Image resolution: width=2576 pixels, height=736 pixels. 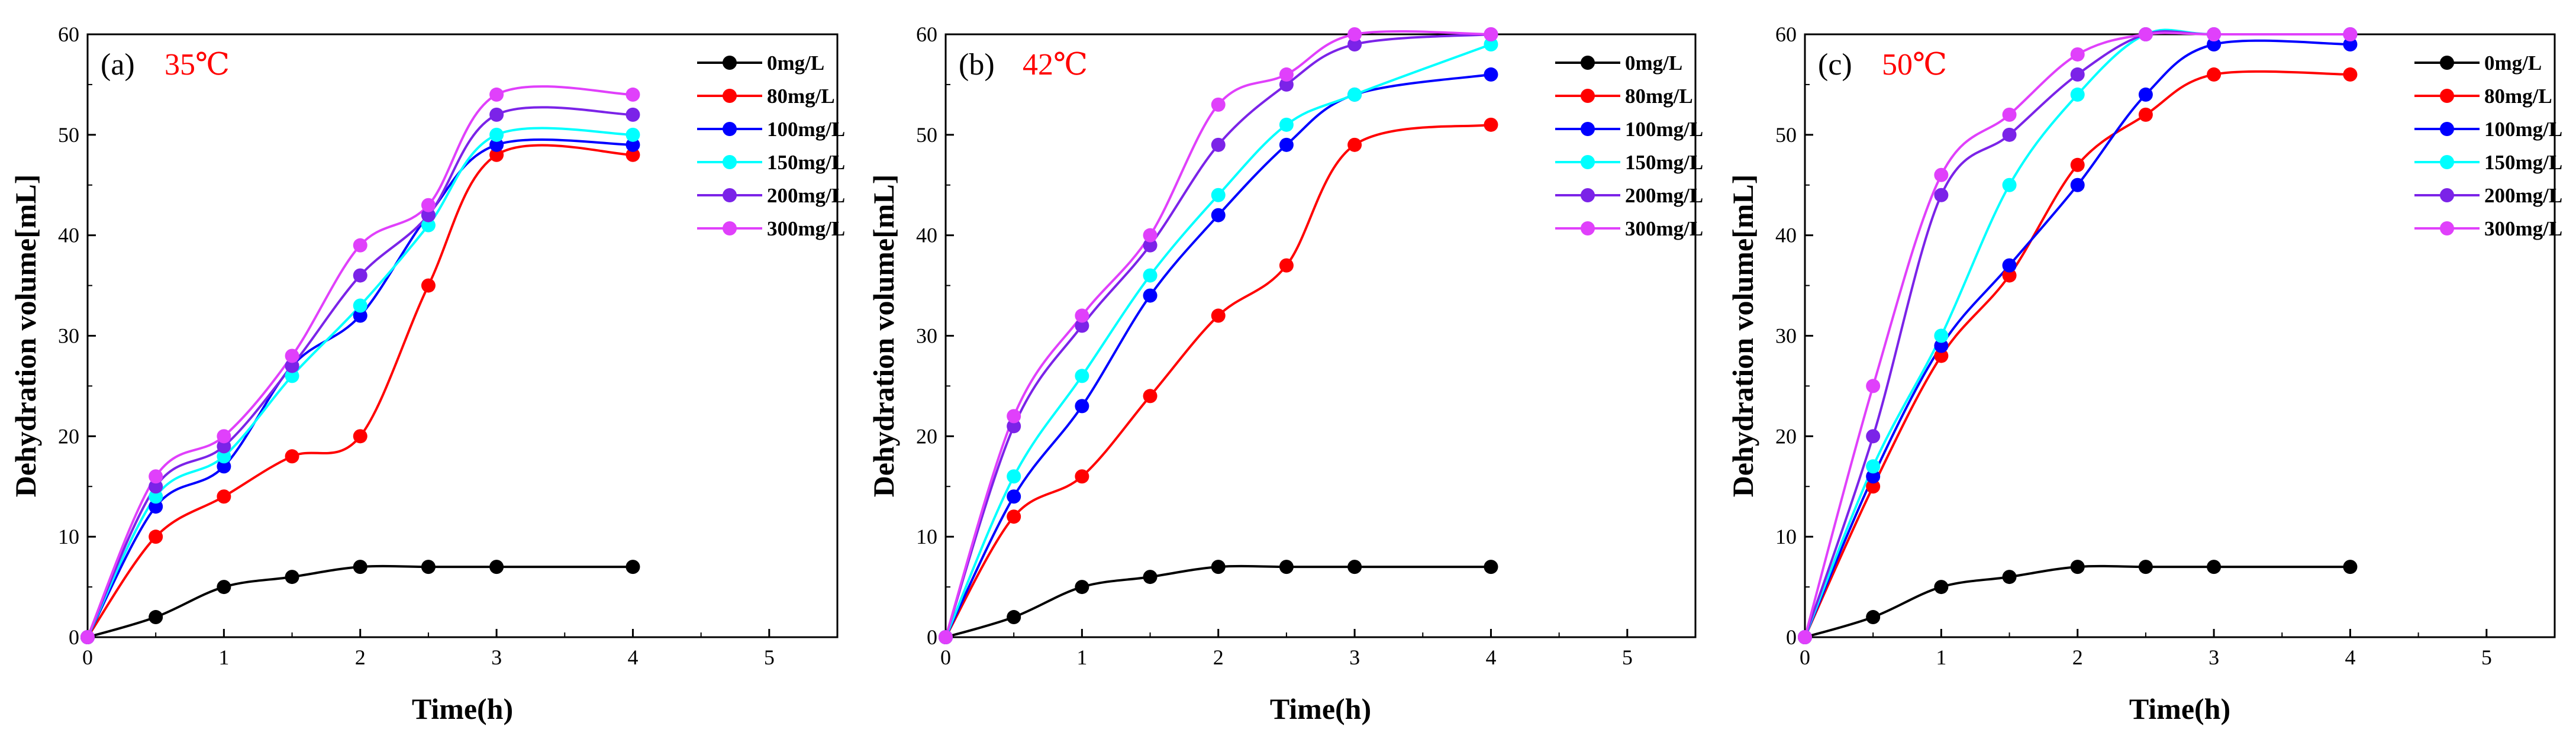 What do you see at coordinates (1805, 657) in the screenshot?
I see `x-tick-label: 0` at bounding box center [1805, 657].